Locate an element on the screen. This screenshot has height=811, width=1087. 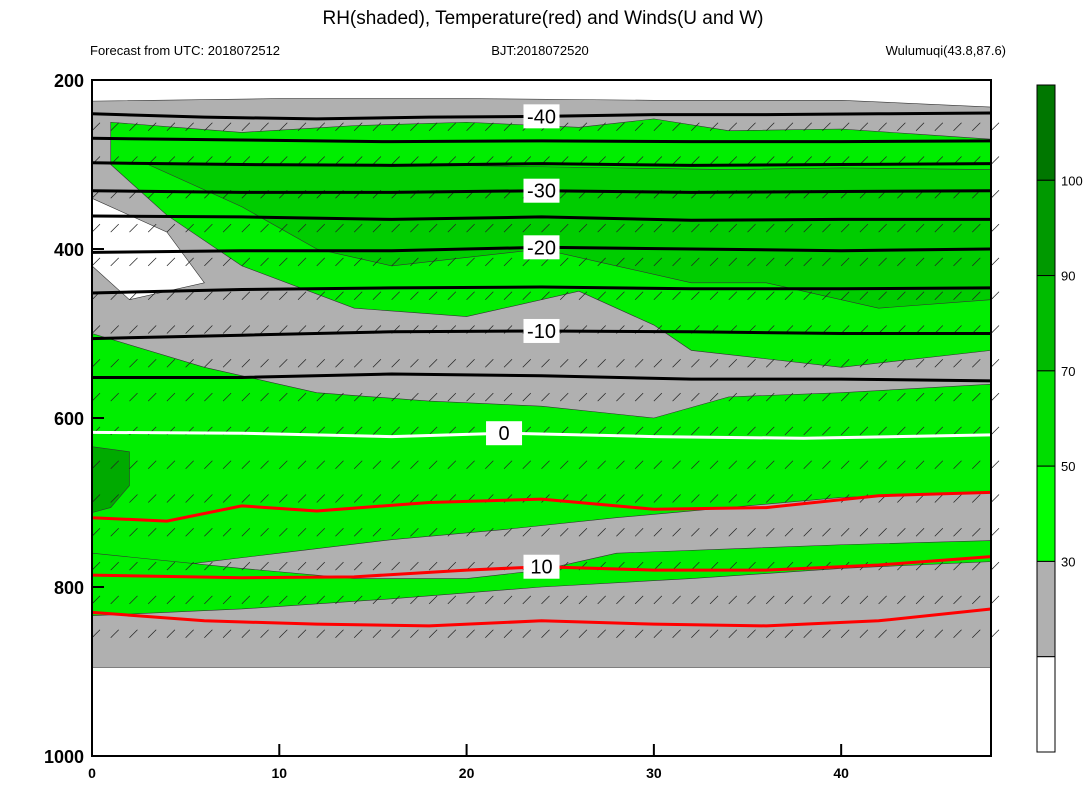
colorbar-label: 30 is located at coordinates (1068, 561).